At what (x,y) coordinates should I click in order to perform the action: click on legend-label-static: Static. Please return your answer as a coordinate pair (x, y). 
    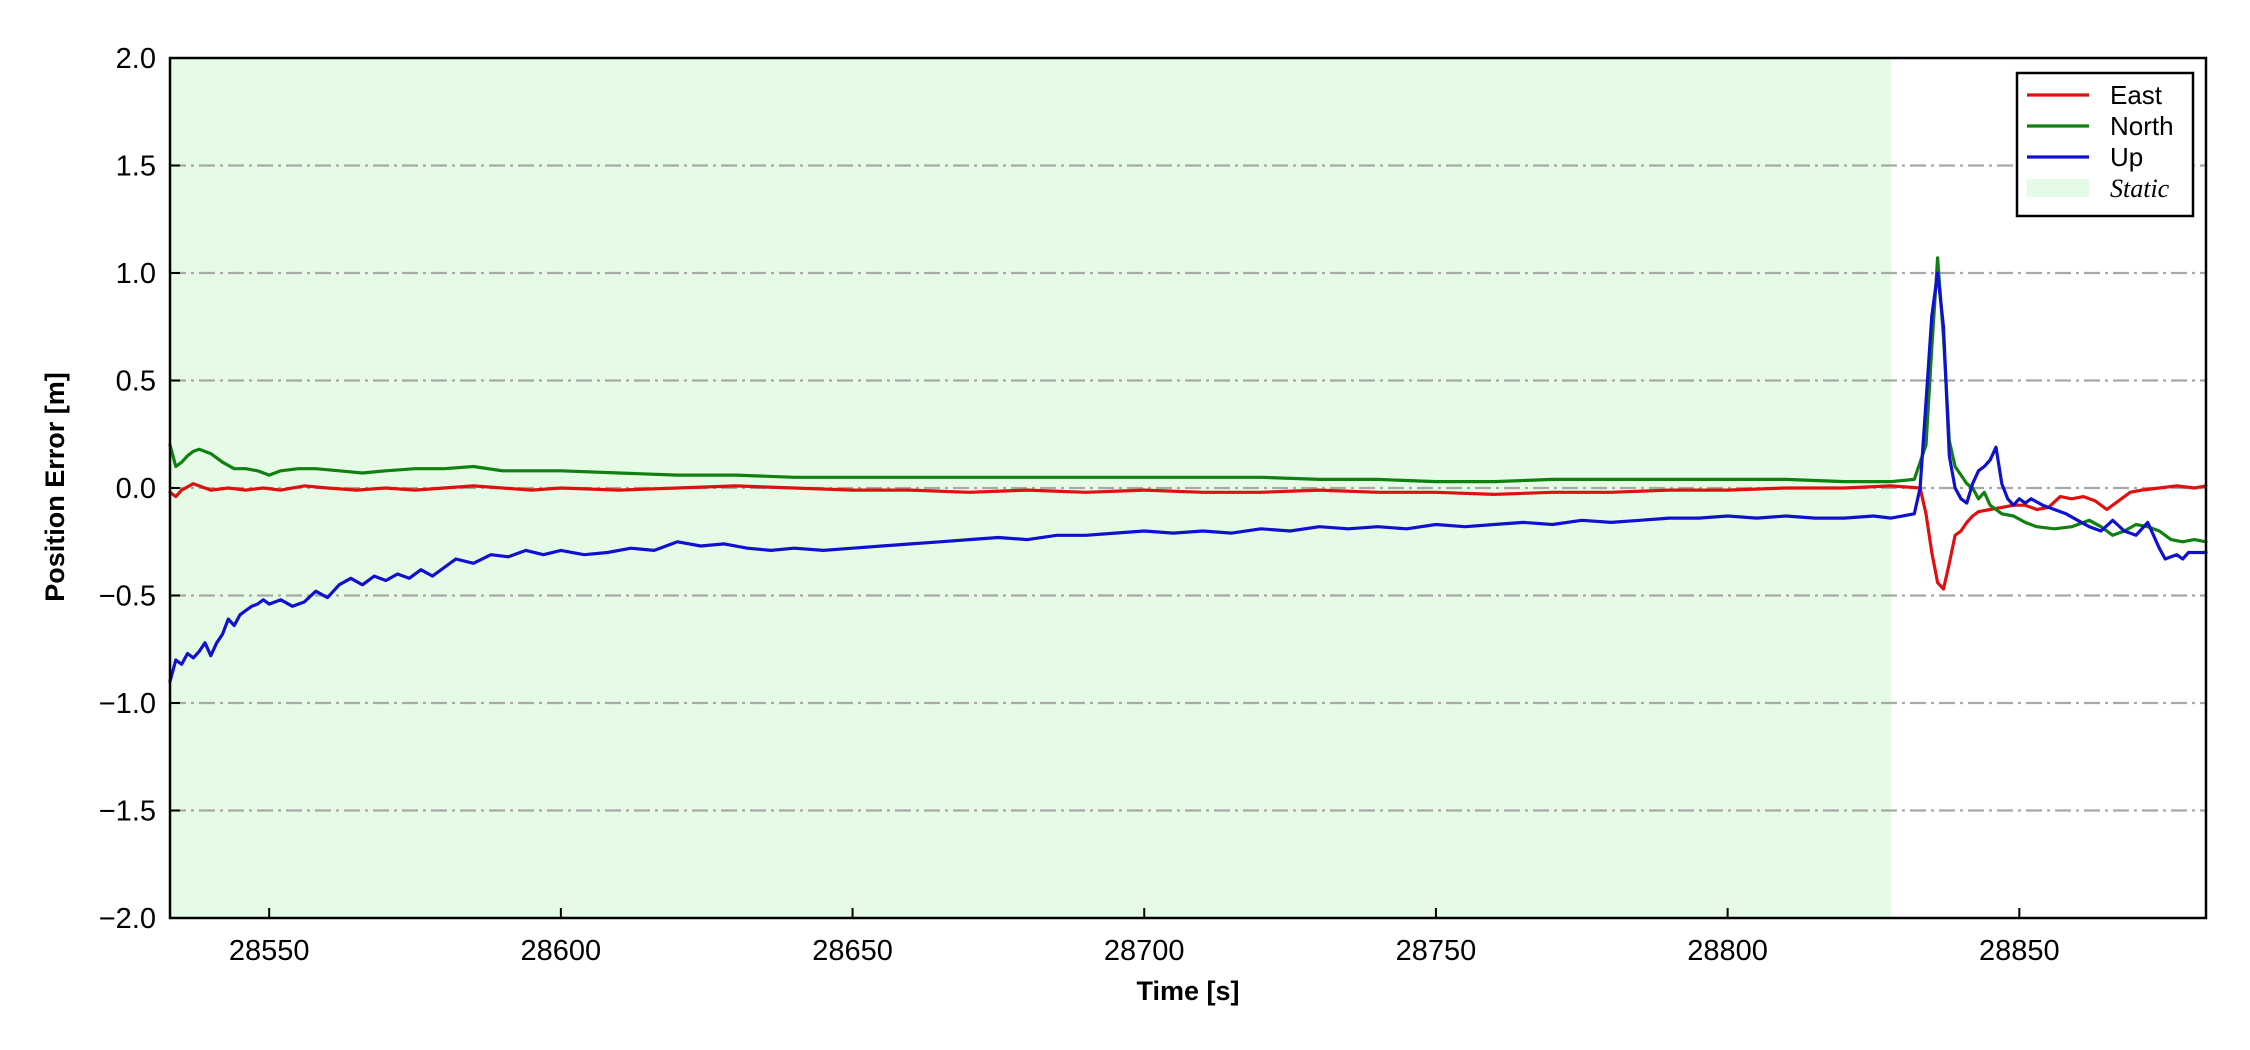
    Looking at the image, I should click on (2140, 188).